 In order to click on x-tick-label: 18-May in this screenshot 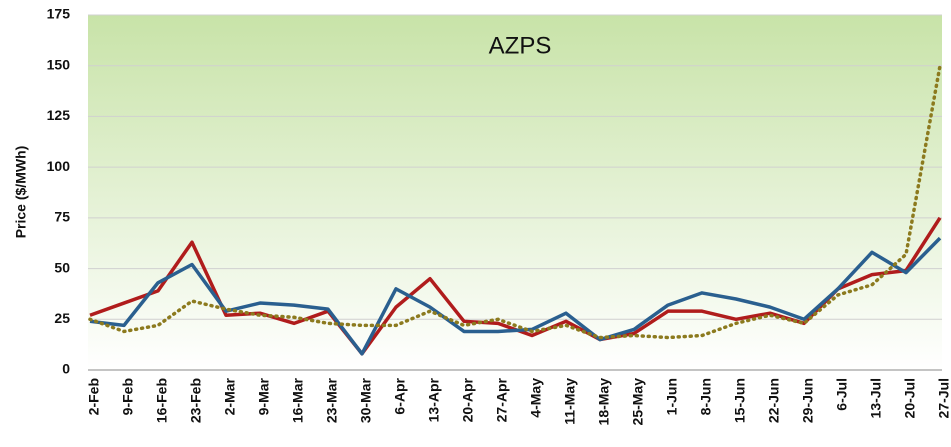, I will do `click(604, 402)`.